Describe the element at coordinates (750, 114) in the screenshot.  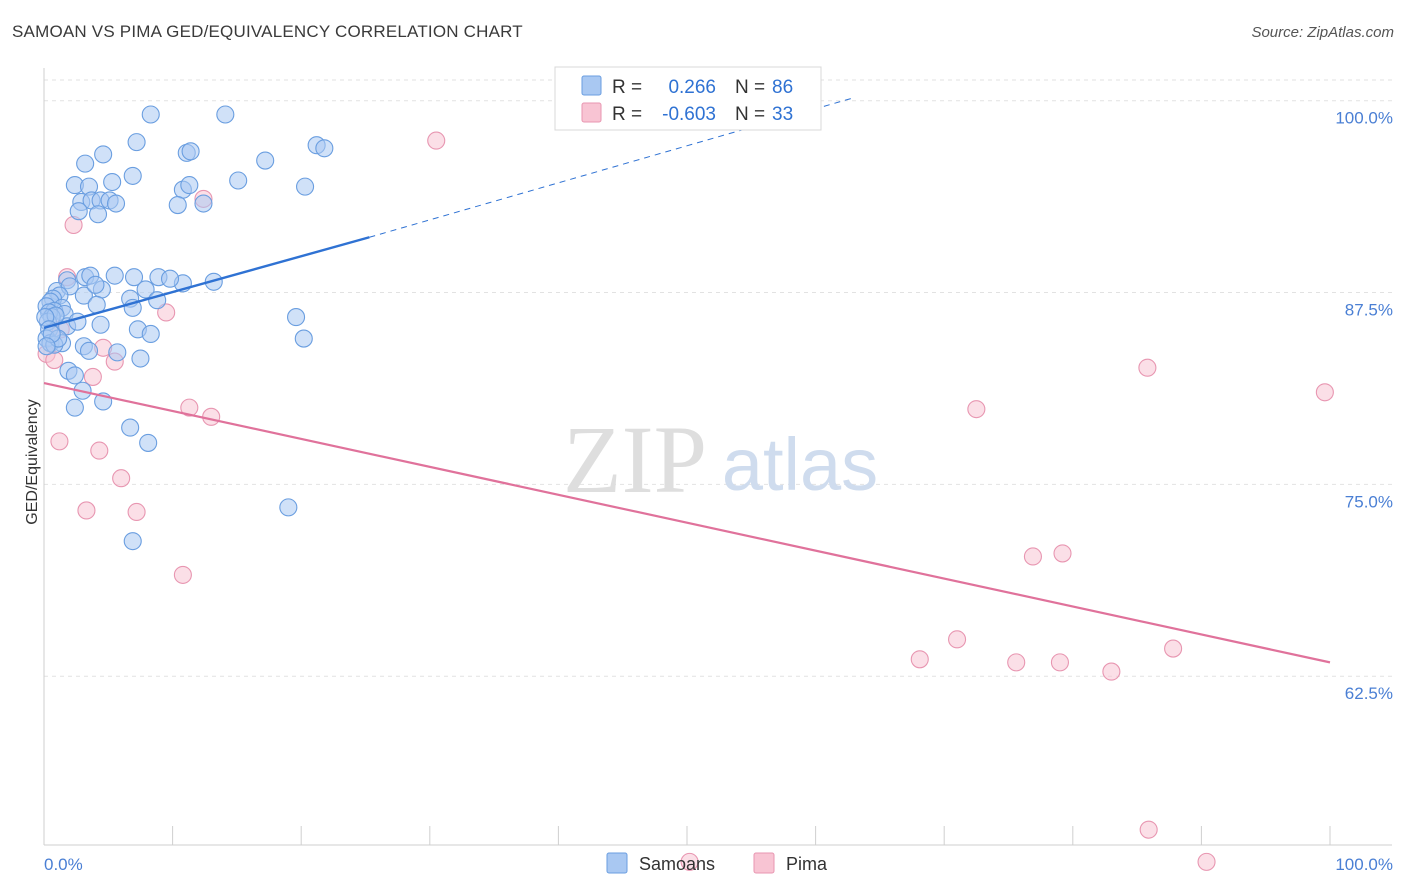
I see `legend-pima-n-label: N =` at that location.